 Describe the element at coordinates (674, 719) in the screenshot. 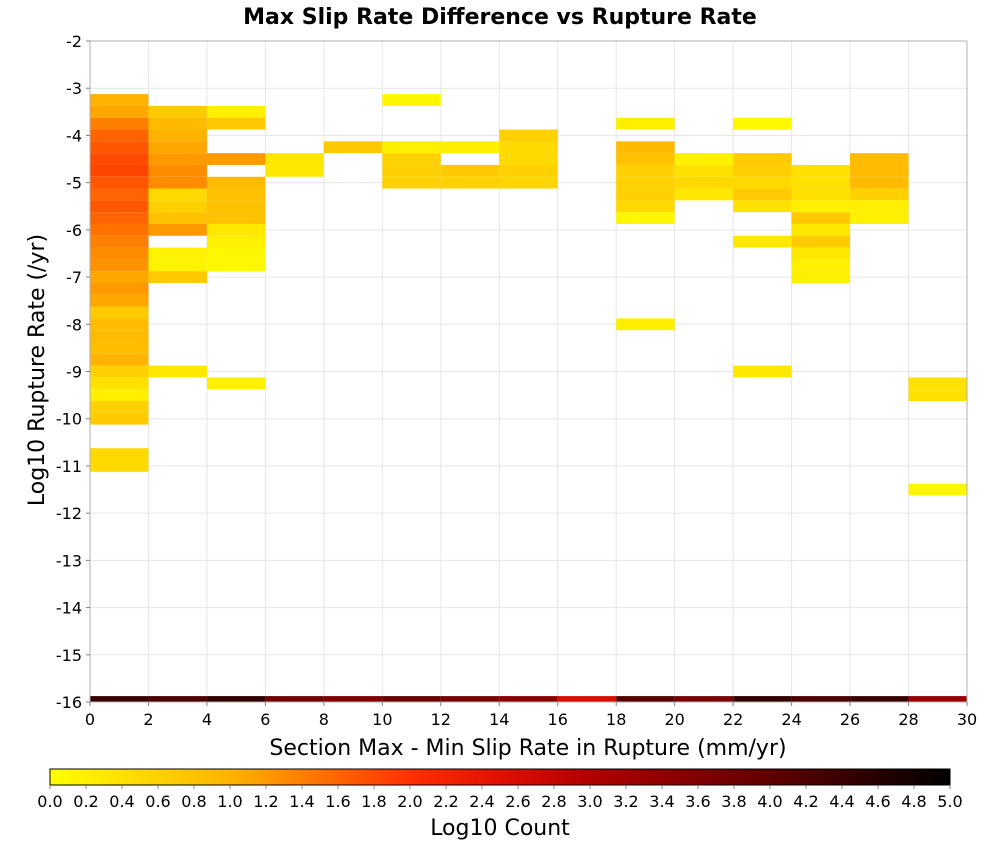

I see `x-tick-label: 20` at that location.